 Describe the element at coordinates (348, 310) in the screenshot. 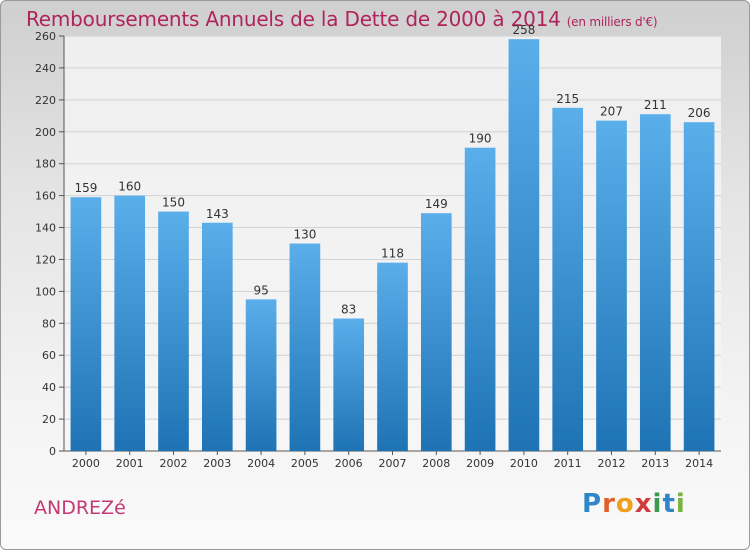

I see `data-label-2006: 83` at that location.